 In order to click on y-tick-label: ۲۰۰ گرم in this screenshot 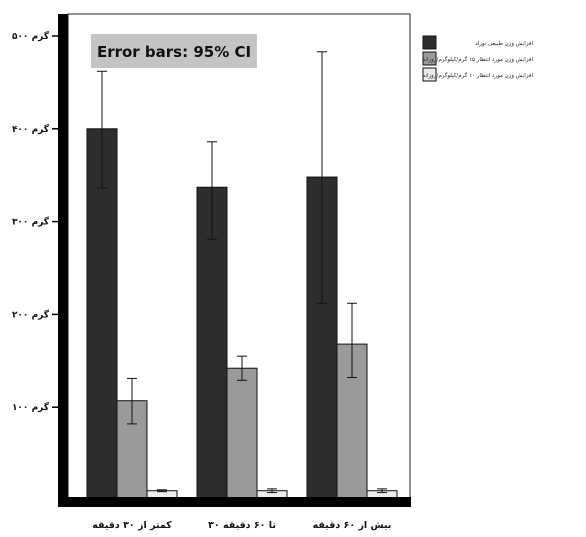, I will do `click(31, 314)`.